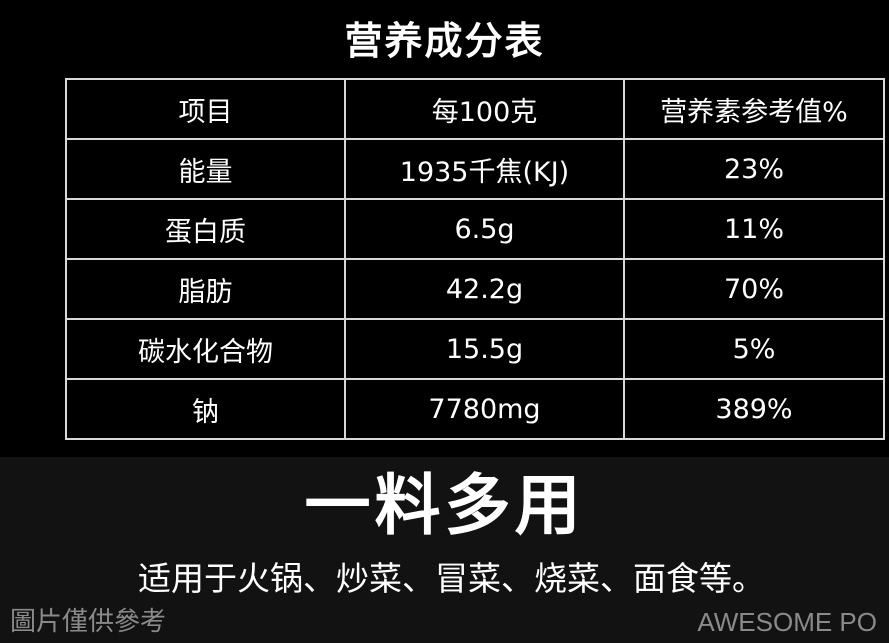  What do you see at coordinates (754, 349) in the screenshot?
I see `cell-nrv: 5%` at bounding box center [754, 349].